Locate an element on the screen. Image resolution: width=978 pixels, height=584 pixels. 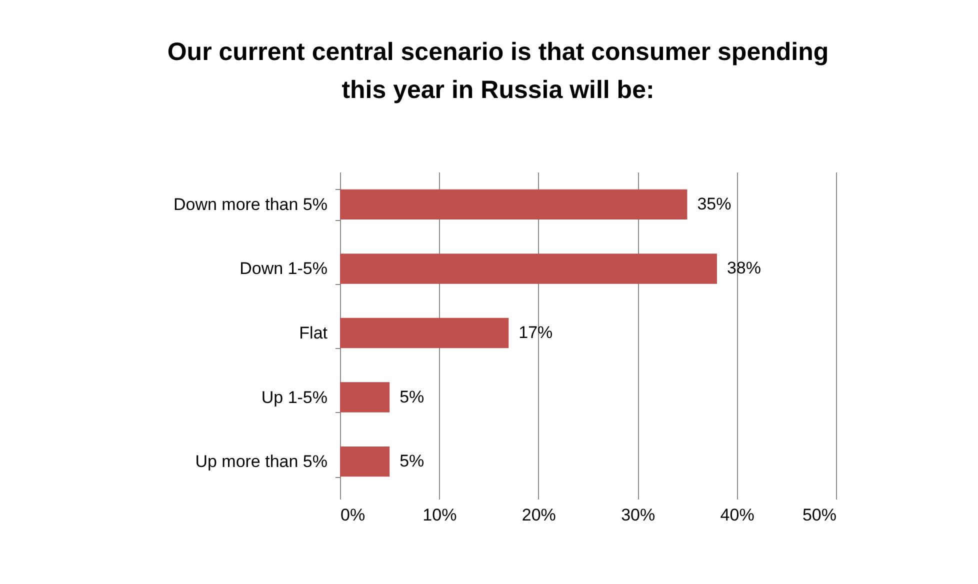
x-tick-label: 50% is located at coordinates (819, 515).